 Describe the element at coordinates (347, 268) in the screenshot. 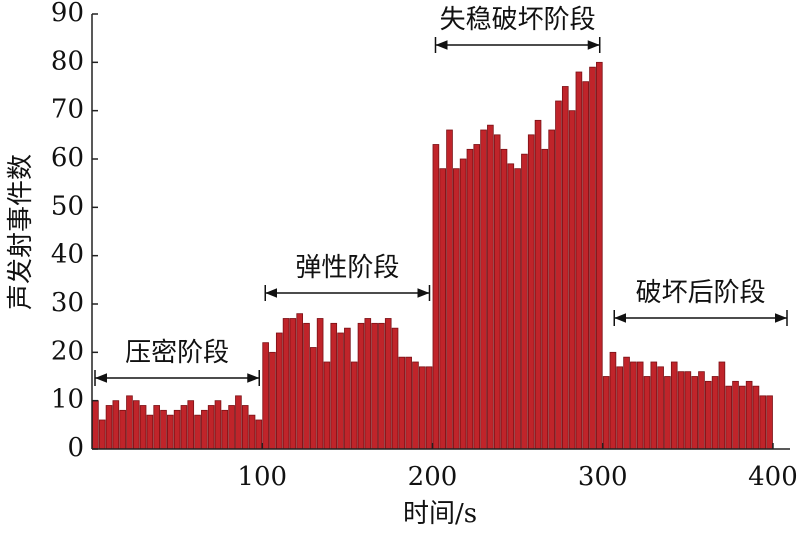

I see `annotation-text: 弹性阶段` at that location.